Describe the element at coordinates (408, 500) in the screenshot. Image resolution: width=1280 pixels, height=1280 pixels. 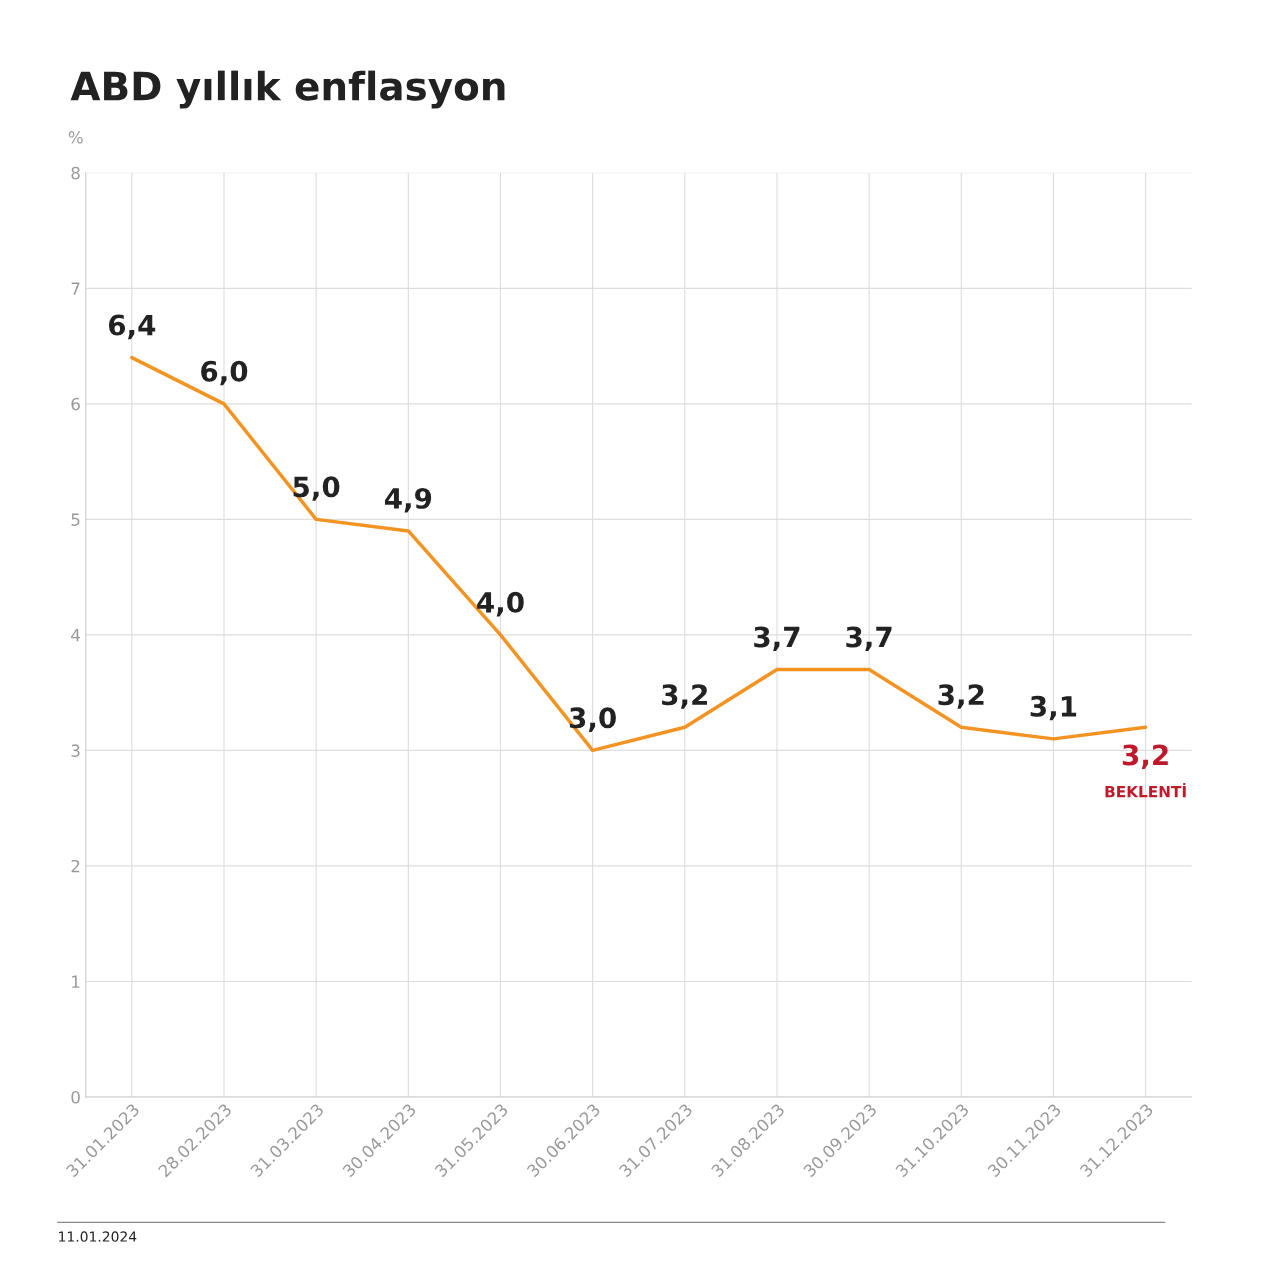
I see `data-label: 4,9` at that location.